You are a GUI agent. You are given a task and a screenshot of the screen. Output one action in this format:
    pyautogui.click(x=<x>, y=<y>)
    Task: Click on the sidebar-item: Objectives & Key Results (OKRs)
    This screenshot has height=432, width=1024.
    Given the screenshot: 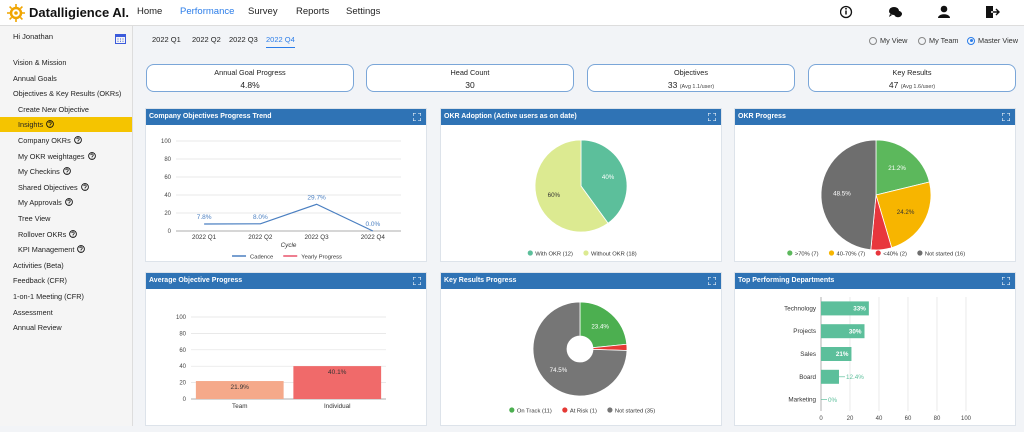 What is the action you would take?
    pyautogui.click(x=66, y=93)
    